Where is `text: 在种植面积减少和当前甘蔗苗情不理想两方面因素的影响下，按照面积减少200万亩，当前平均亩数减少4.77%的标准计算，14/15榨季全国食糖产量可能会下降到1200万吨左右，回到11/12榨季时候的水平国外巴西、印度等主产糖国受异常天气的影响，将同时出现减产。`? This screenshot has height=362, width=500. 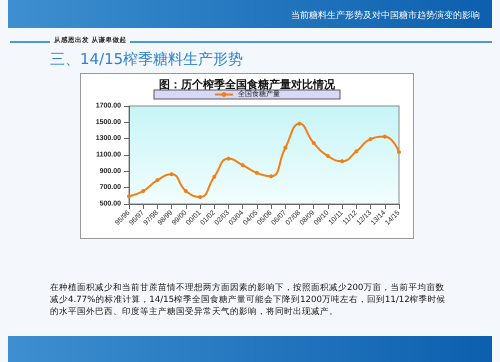 text: 在种植面积减少和当前甘蔗苗情不理想两方面因素的影响下，按照面积减少200万亩，当前平均亩数减少4.77%的标准计算，14/15榨季全国食糖产量可能会下降到1200万吨左右，回到11/12榨季时候的水平国外巴西、印度等主产糖国受异常天气的影响，将同时出现减产。 is located at coordinates (248, 300).